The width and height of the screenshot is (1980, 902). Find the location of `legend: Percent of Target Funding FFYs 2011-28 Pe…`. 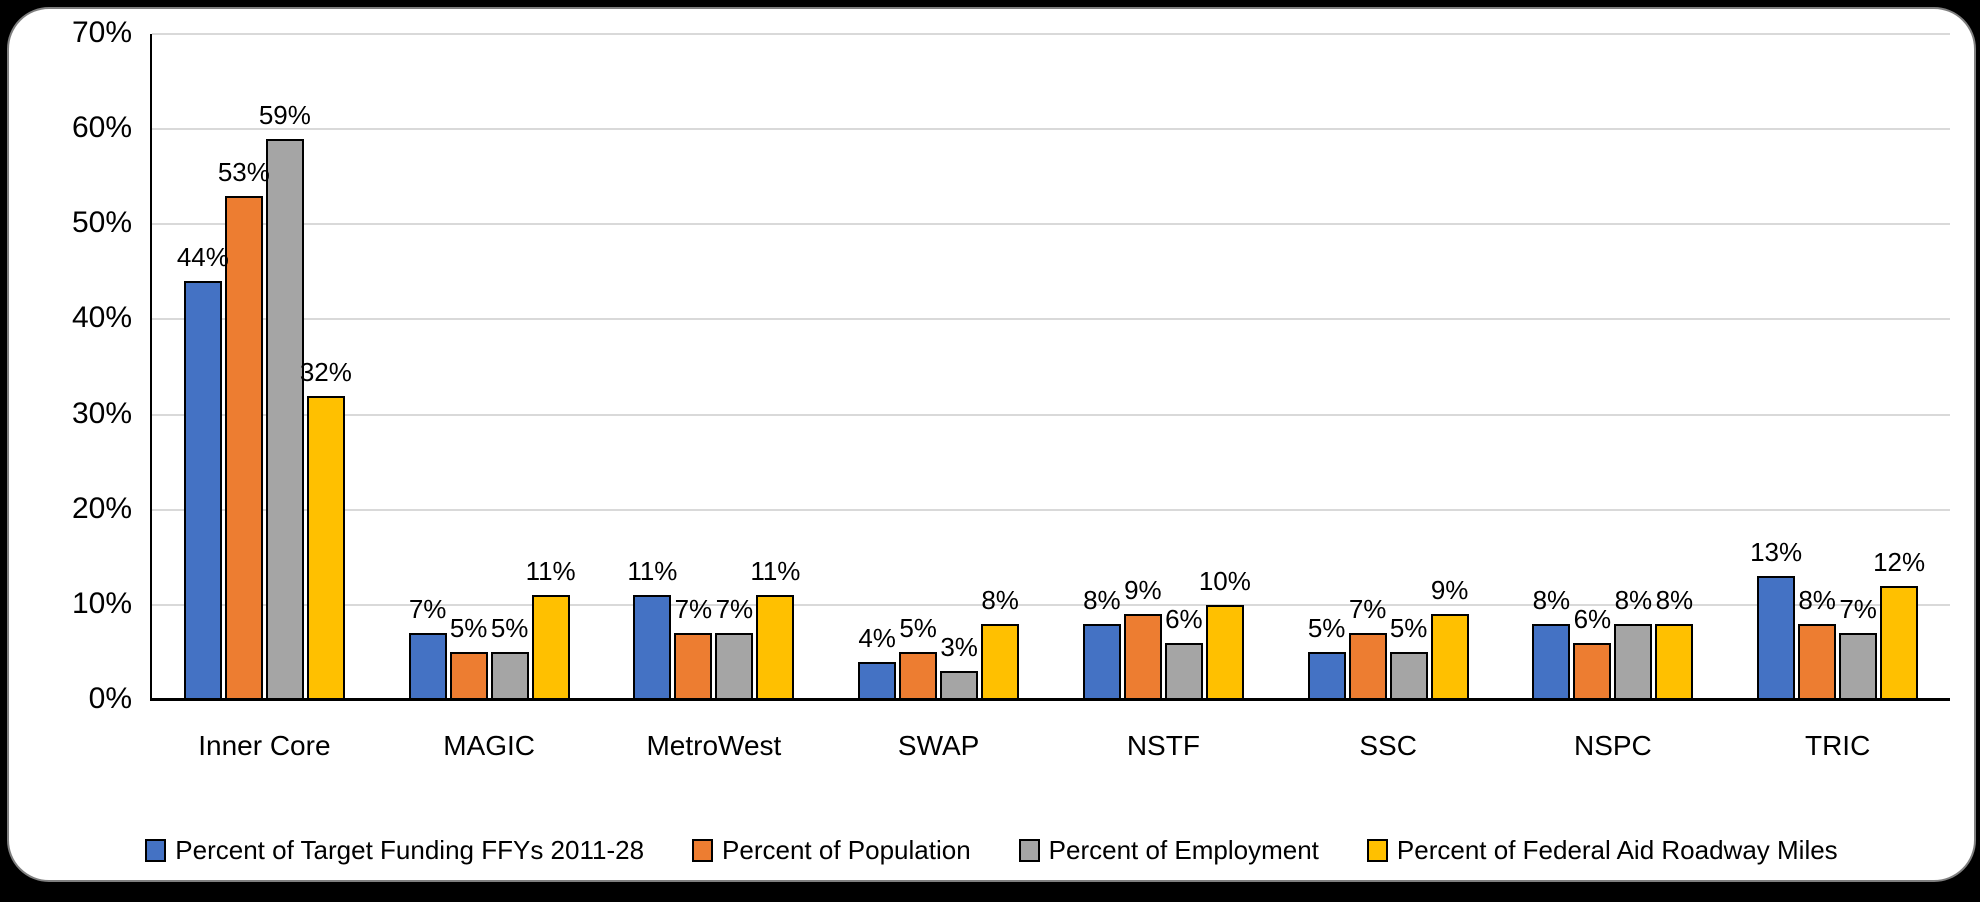

legend: Percent of Target Funding FFYs 2011-28 Pe… is located at coordinates (991, 850).